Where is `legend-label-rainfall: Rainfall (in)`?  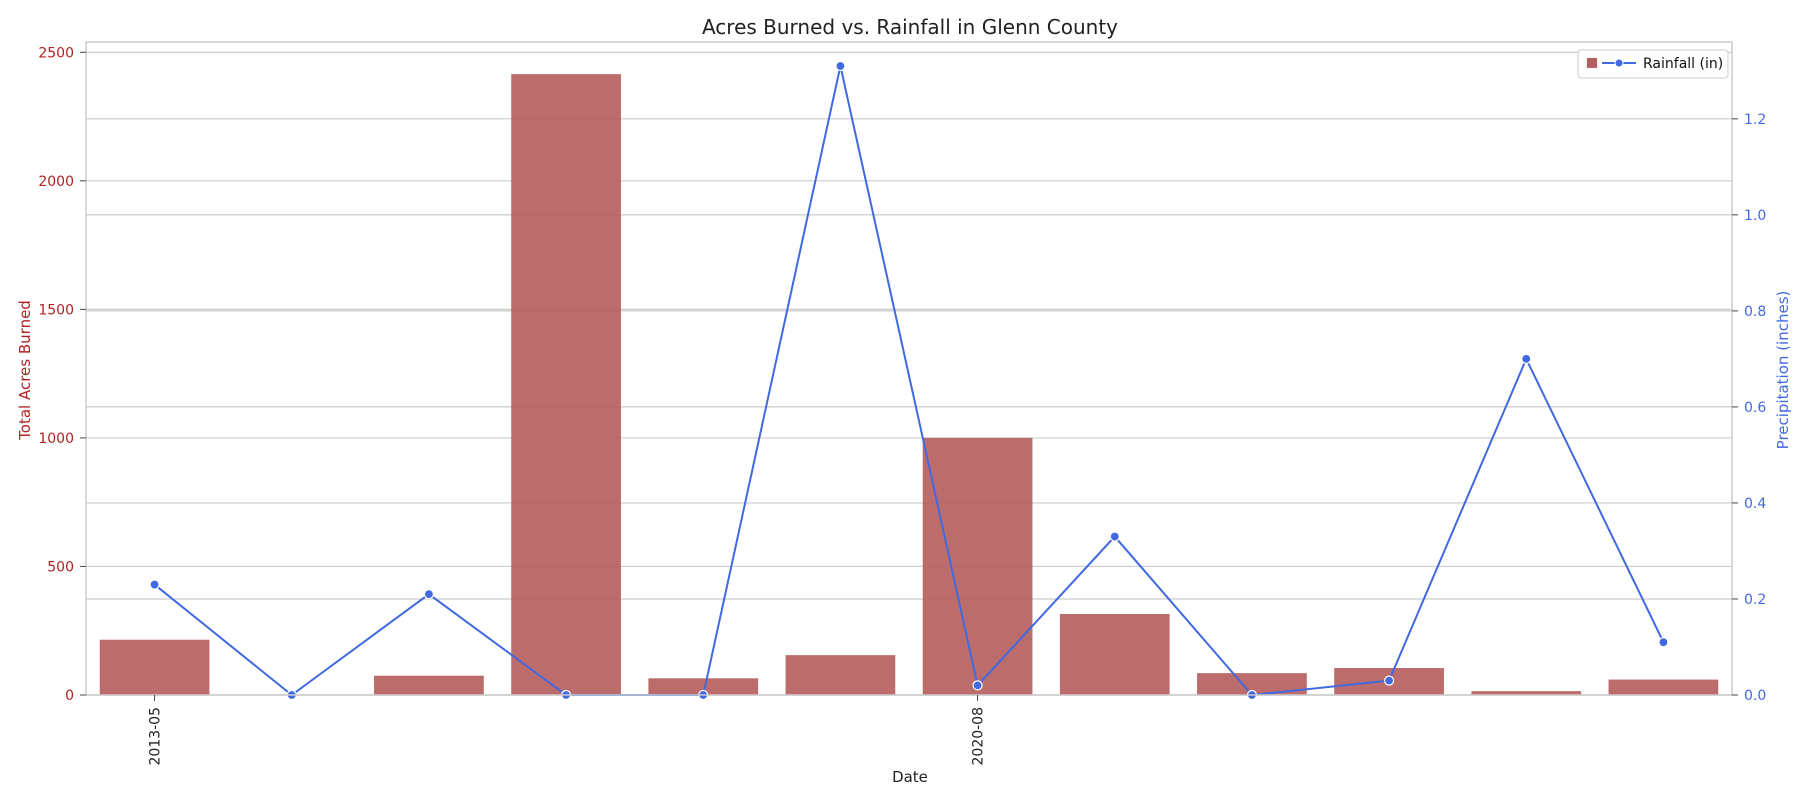 legend-label-rainfall: Rainfall (in) is located at coordinates (1683, 64).